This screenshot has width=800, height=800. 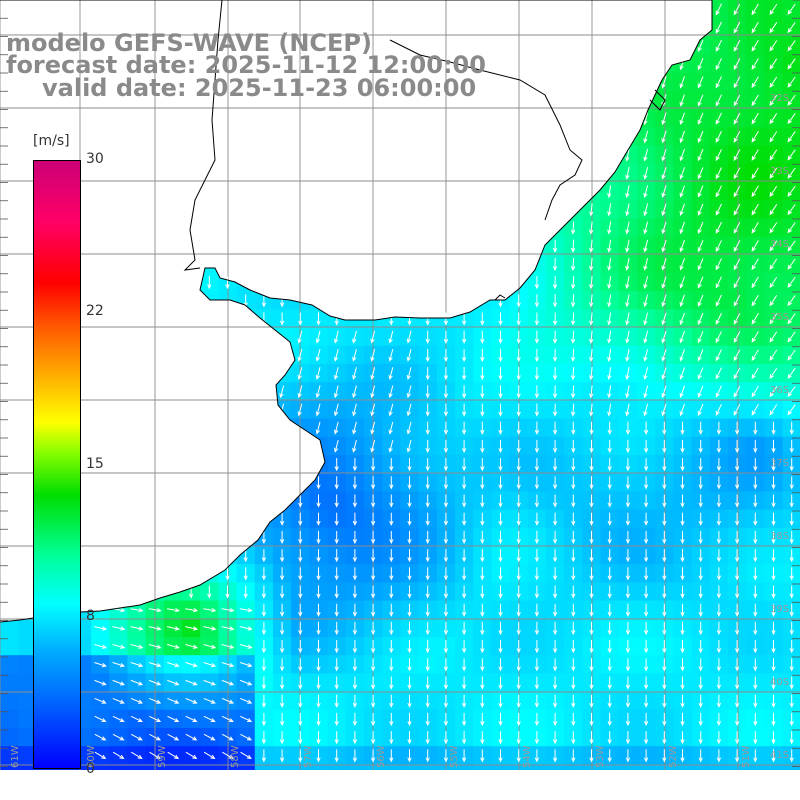 What do you see at coordinates (51, 141) in the screenshot?
I see `colorbar-unit: [m/s]` at bounding box center [51, 141].